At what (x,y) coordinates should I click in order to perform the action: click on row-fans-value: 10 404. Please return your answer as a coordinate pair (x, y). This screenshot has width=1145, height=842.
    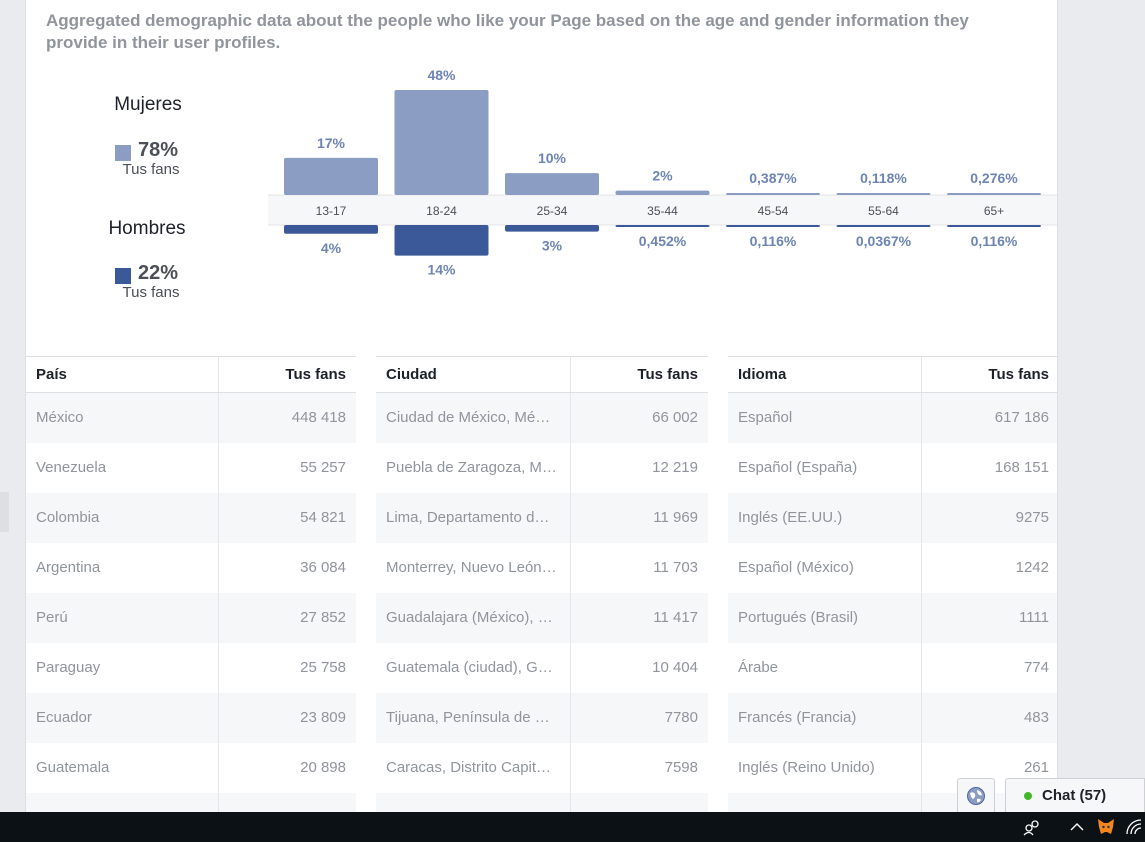
    Looking at the image, I should click on (638, 667).